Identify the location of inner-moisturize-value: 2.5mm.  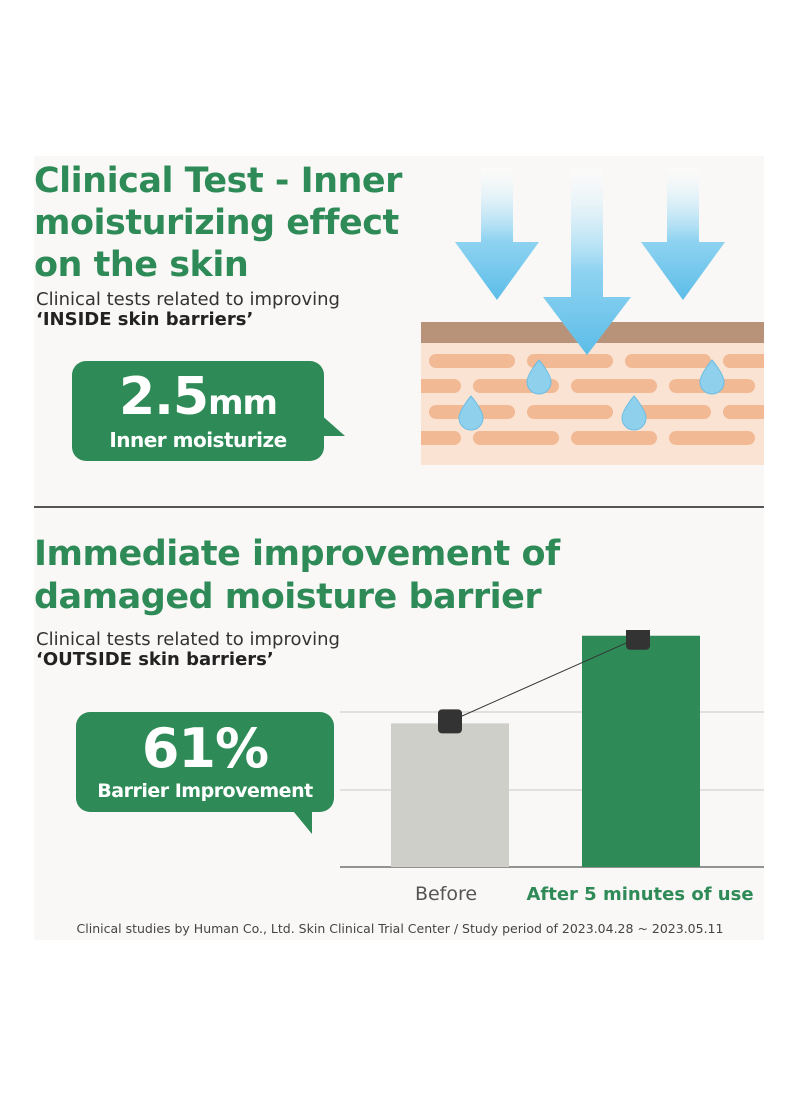
(198, 397).